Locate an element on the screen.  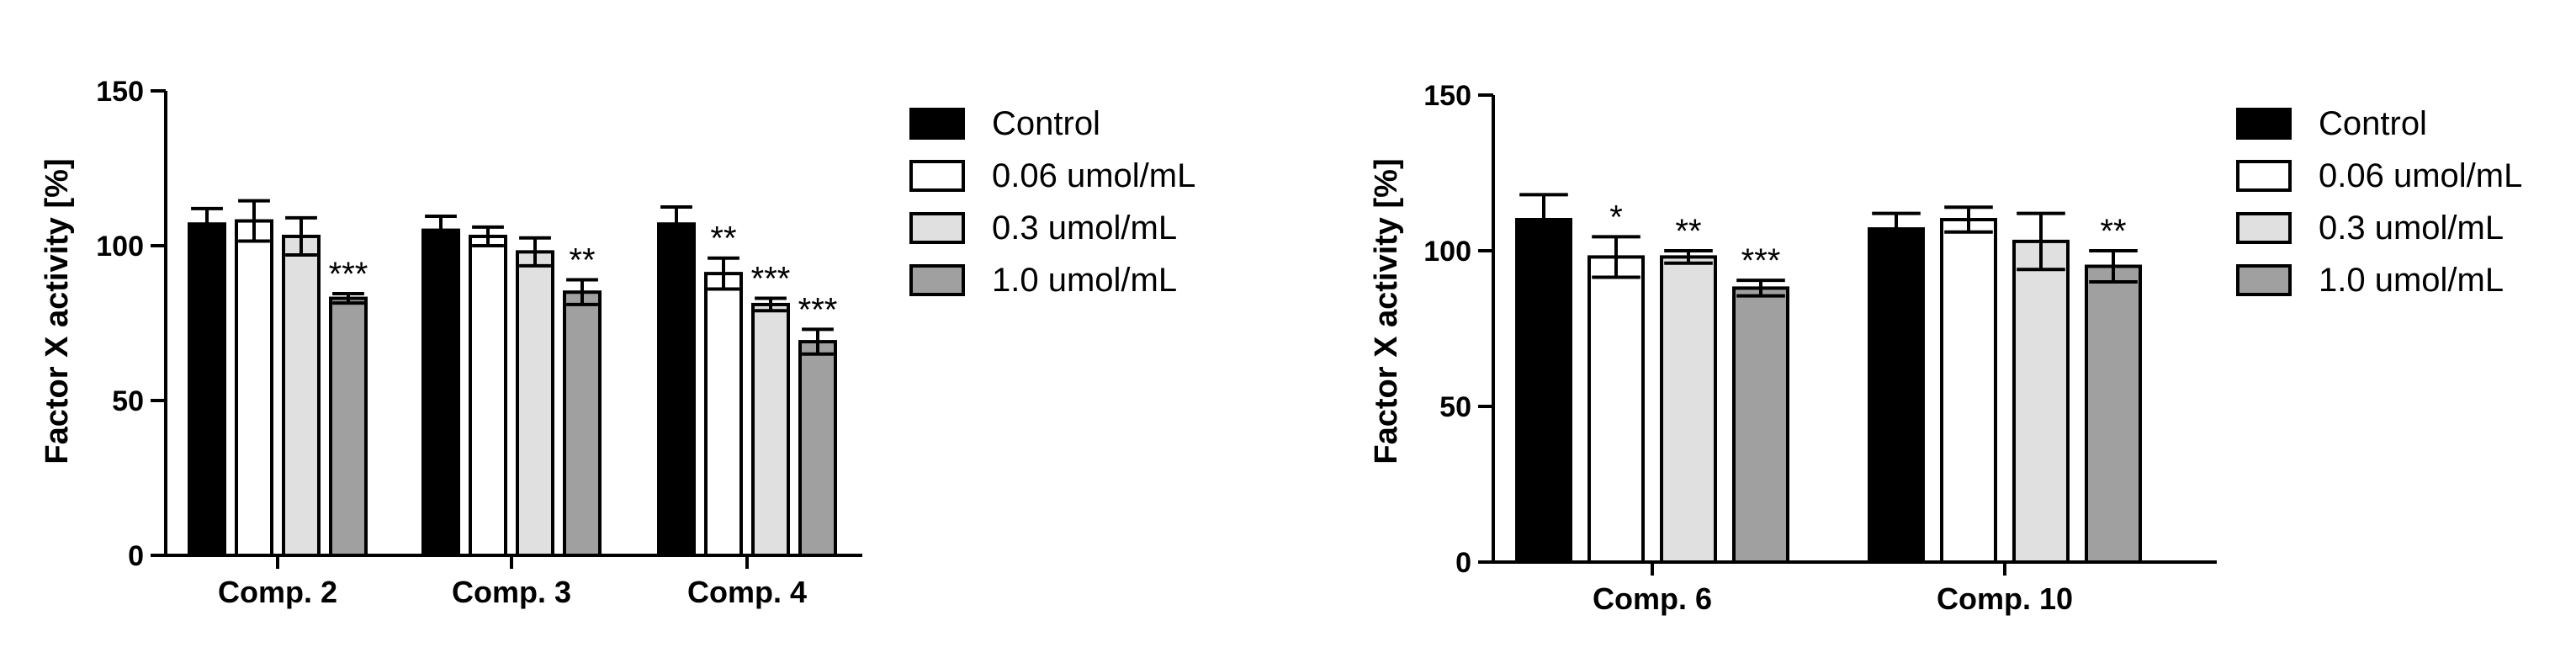
category-label: Comp. 3 is located at coordinates (511, 592).